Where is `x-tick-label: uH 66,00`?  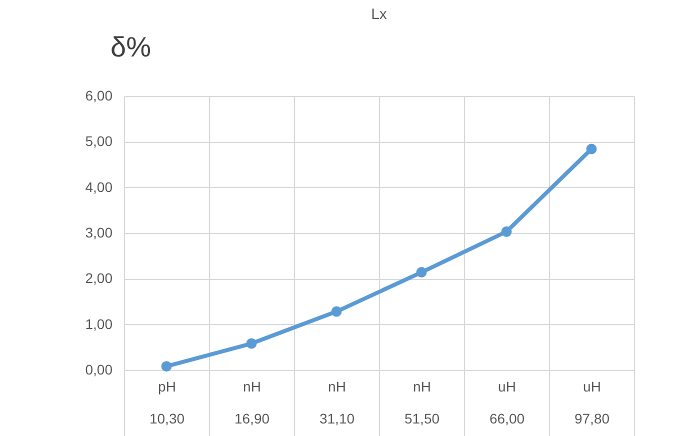 x-tick-label: uH 66,00 is located at coordinates (507, 402).